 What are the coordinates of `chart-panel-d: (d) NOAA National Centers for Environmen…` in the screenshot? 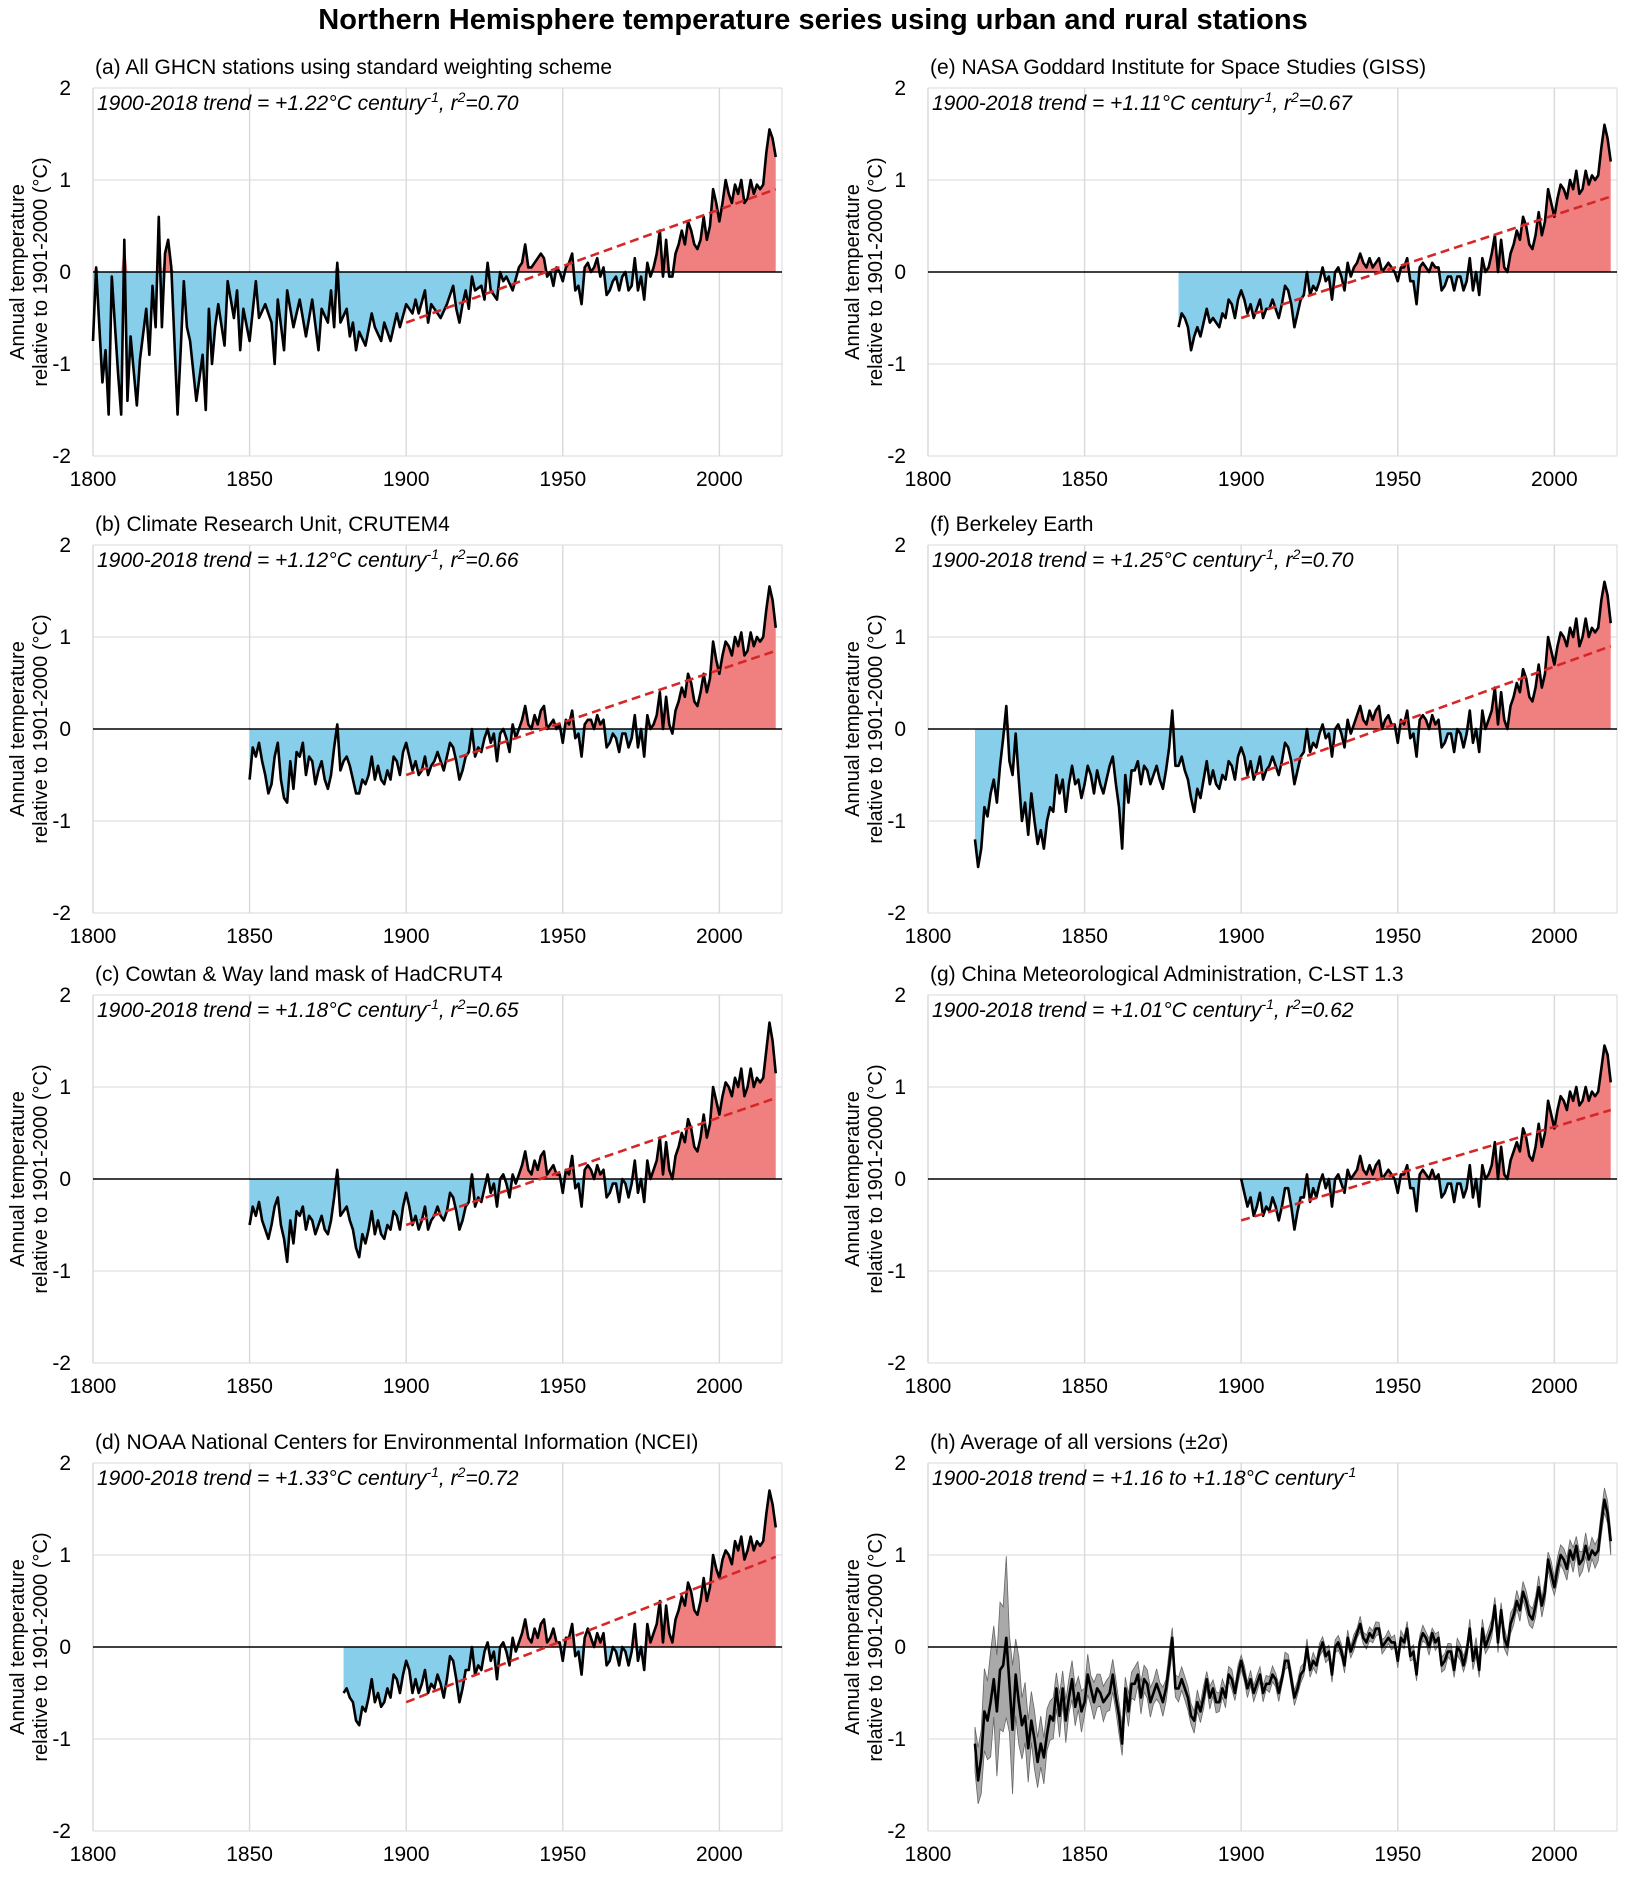 It's located at (395, 1648).